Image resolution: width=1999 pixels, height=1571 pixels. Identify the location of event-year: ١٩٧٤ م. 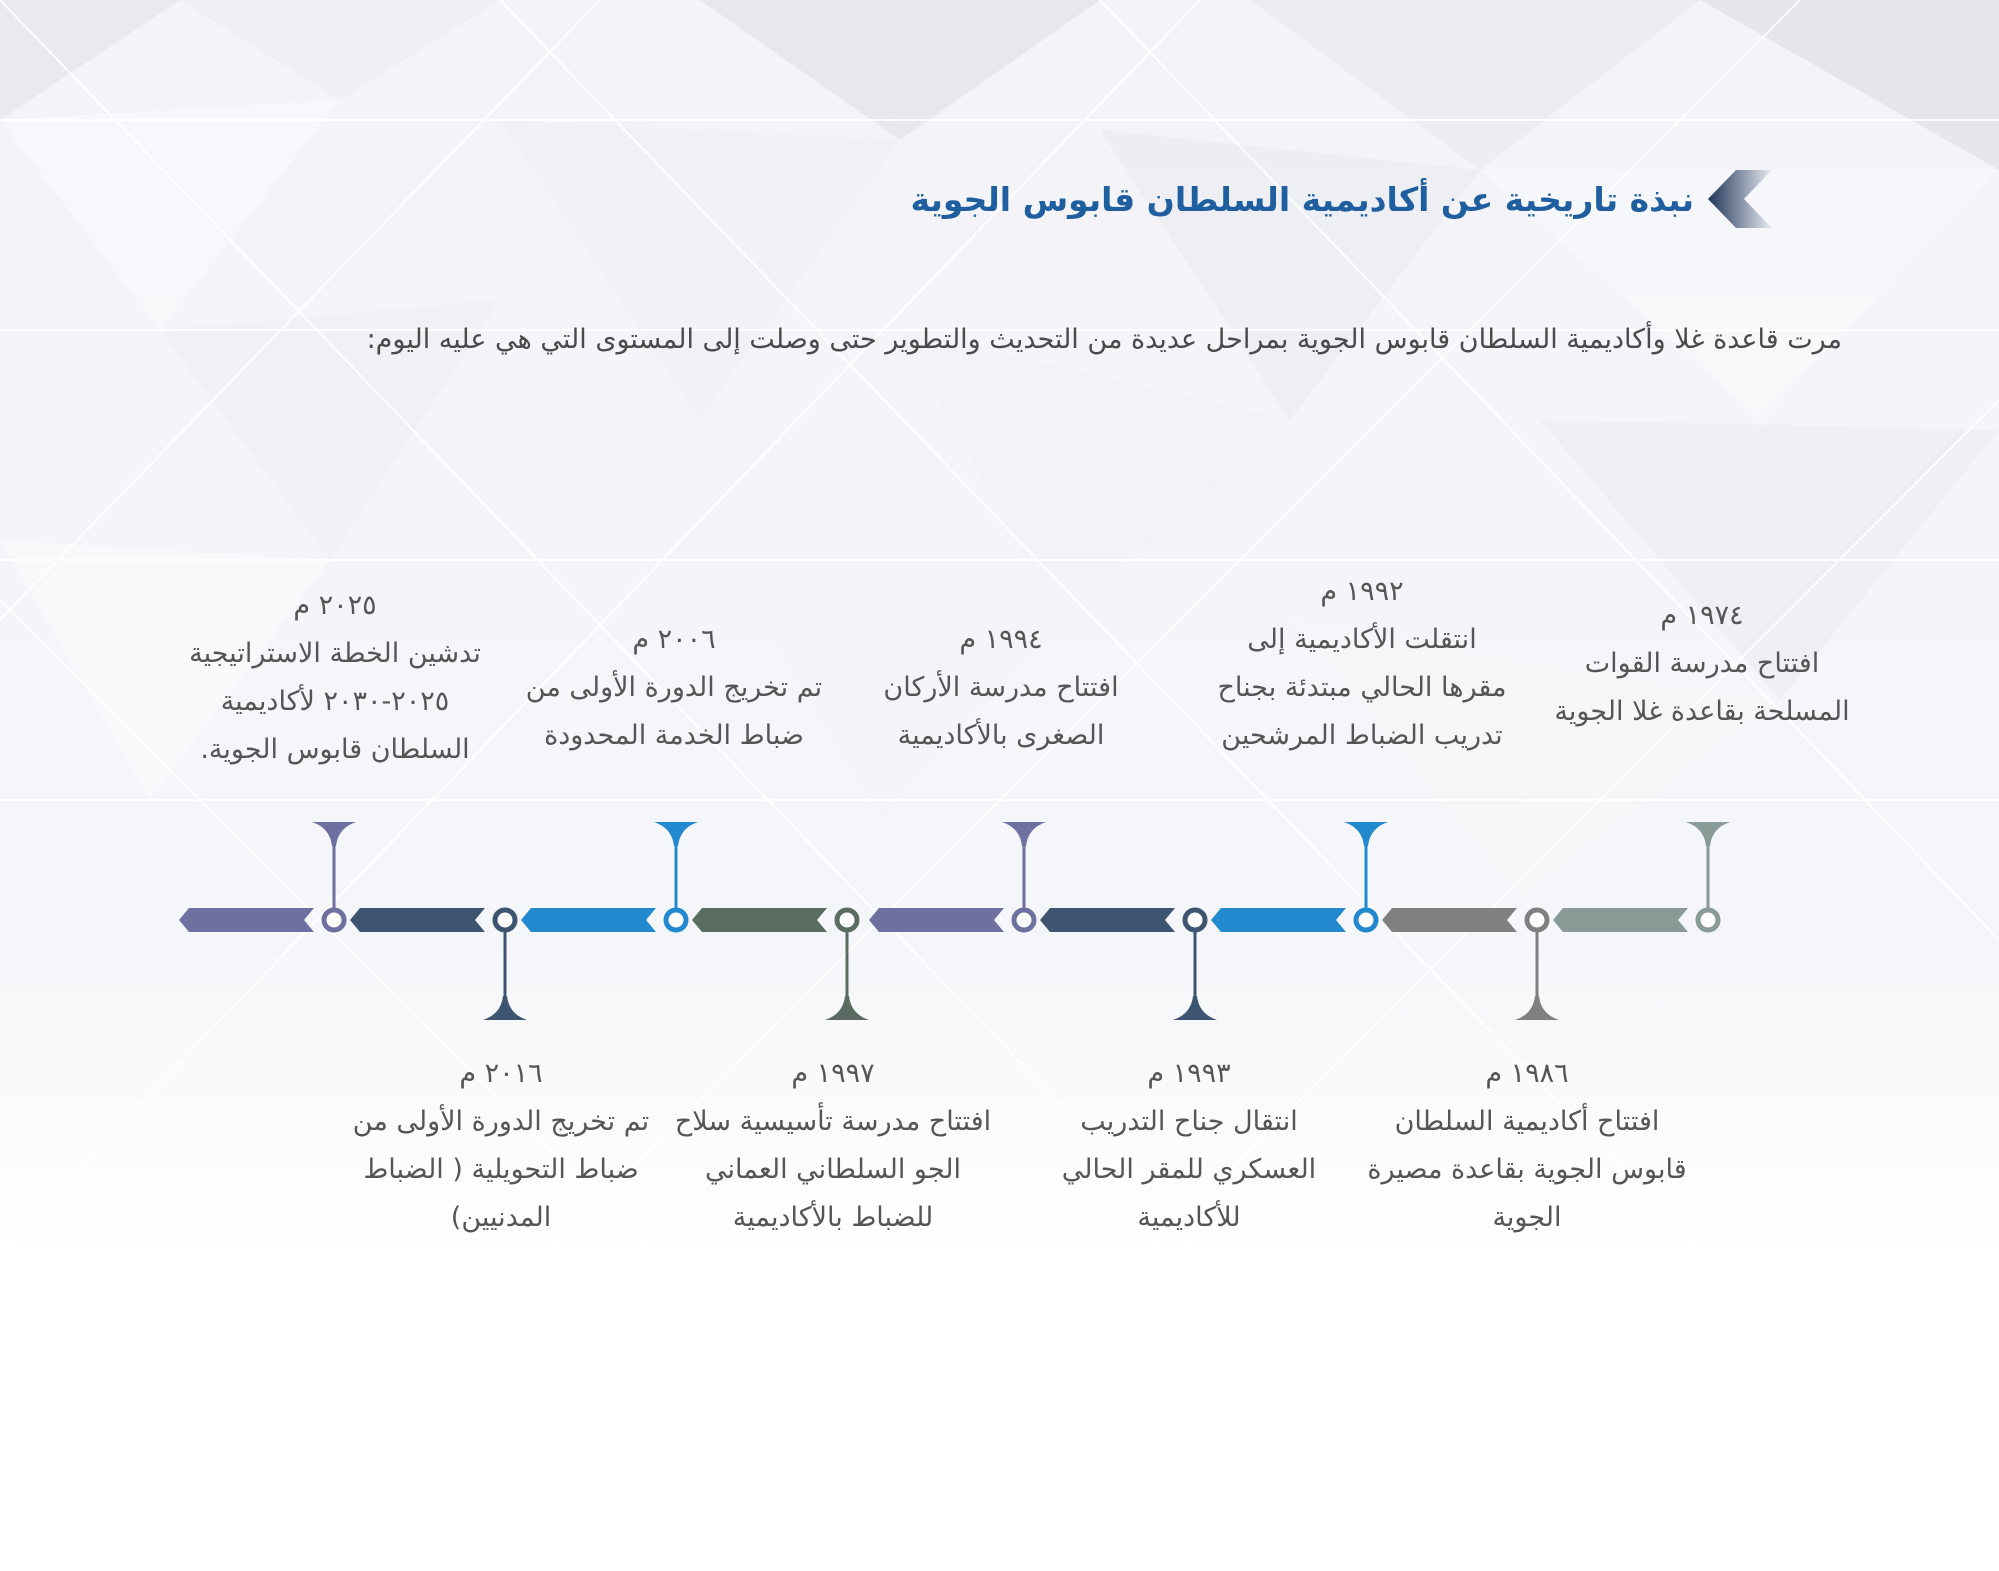
(1702, 615).